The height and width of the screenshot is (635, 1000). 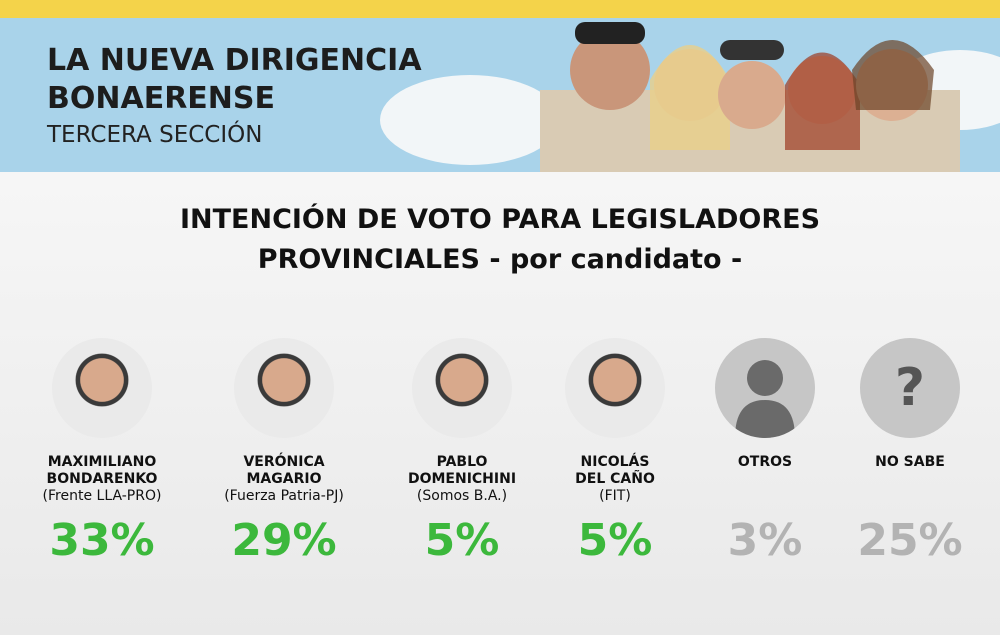 I want to click on question-icon: ?, so click(x=910, y=388).